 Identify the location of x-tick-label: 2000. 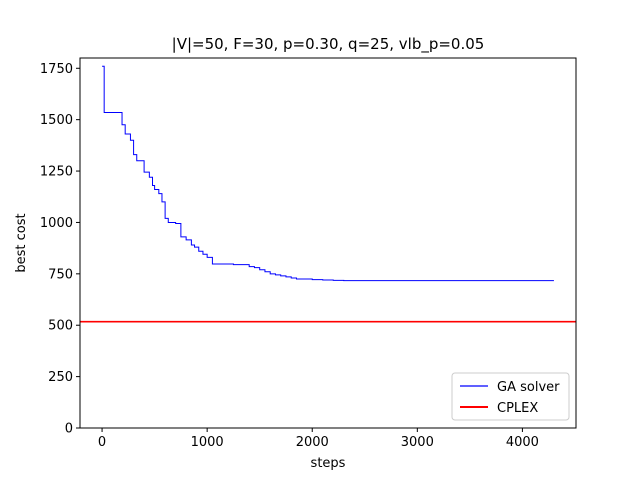
(312, 442).